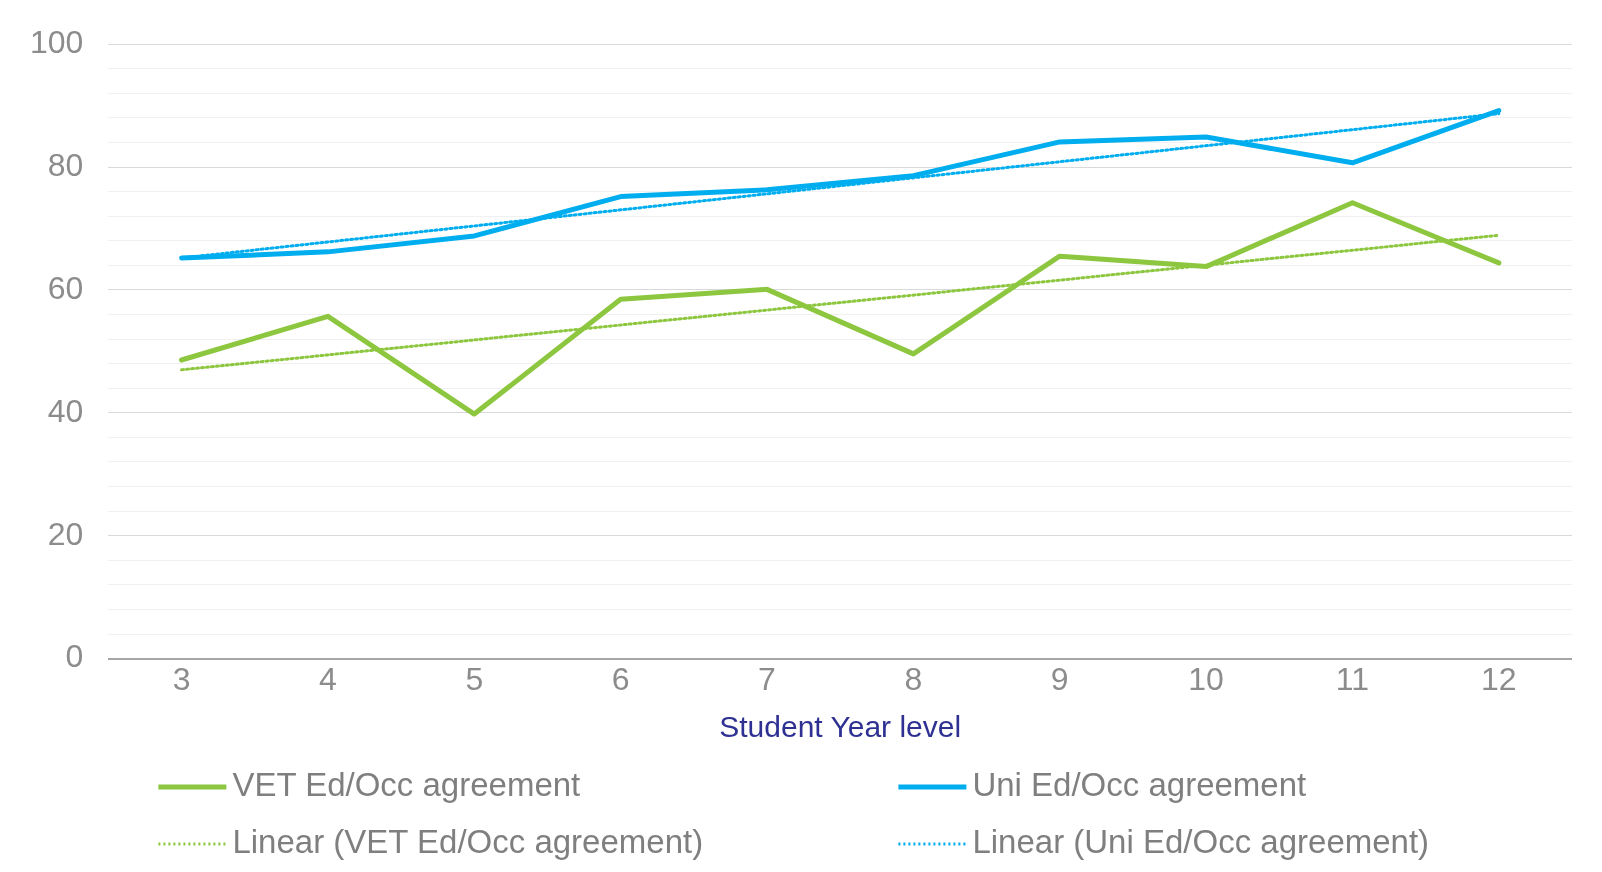 Image resolution: width=1602 pixels, height=872 pixels. I want to click on y-tick-label: 20, so click(65, 533).